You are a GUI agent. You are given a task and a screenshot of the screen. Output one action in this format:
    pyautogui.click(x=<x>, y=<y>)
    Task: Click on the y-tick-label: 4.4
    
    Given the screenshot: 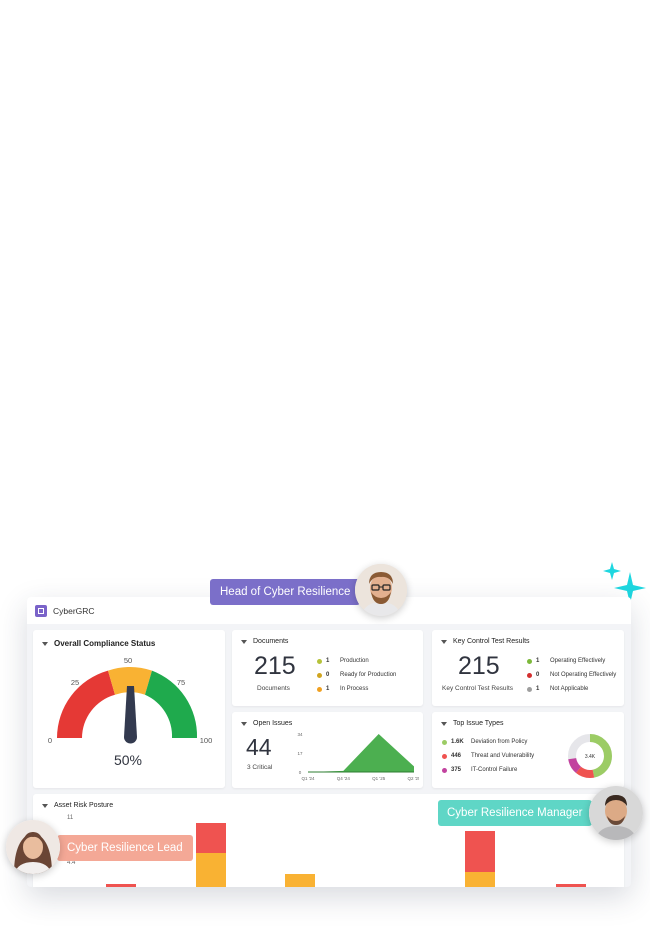 What is the action you would take?
    pyautogui.click(x=71, y=863)
    